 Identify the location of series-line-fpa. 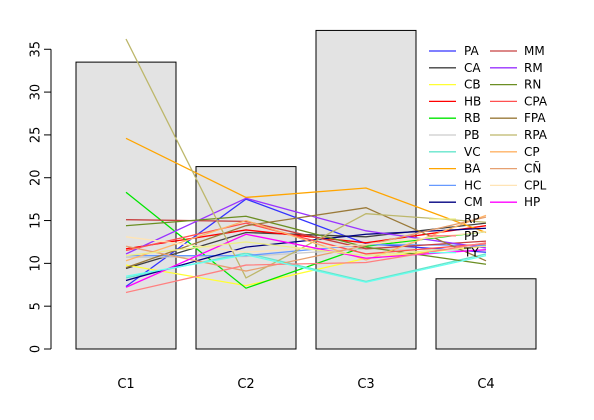
(306, 238).